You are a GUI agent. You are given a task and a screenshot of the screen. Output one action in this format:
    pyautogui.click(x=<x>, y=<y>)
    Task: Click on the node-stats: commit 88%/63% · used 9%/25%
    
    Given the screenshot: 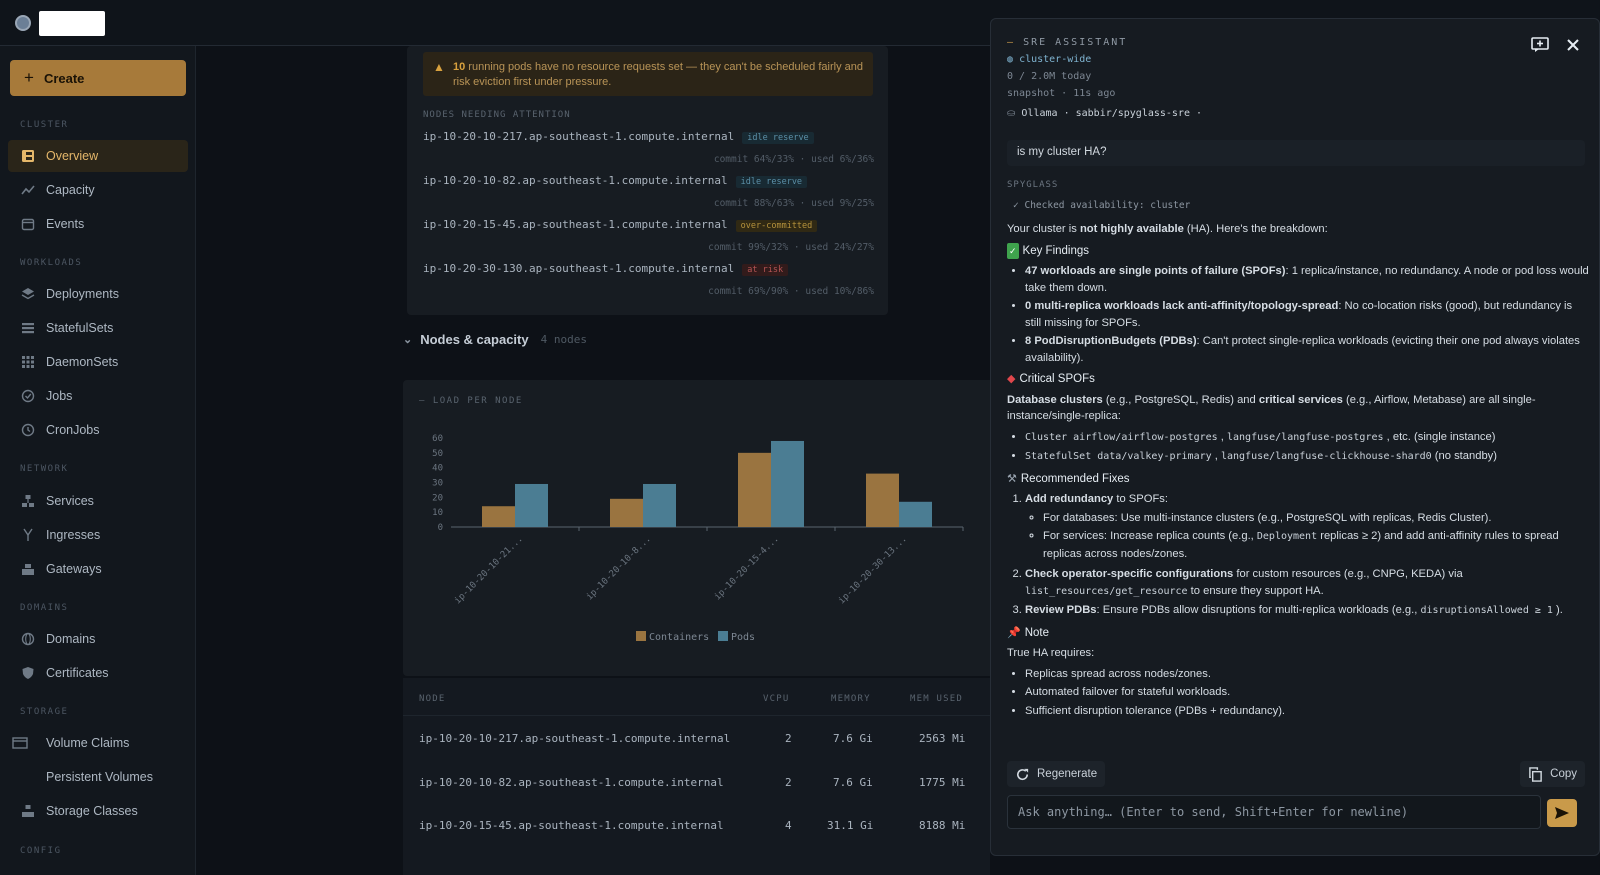 What is the action you would take?
    pyautogui.click(x=793, y=203)
    